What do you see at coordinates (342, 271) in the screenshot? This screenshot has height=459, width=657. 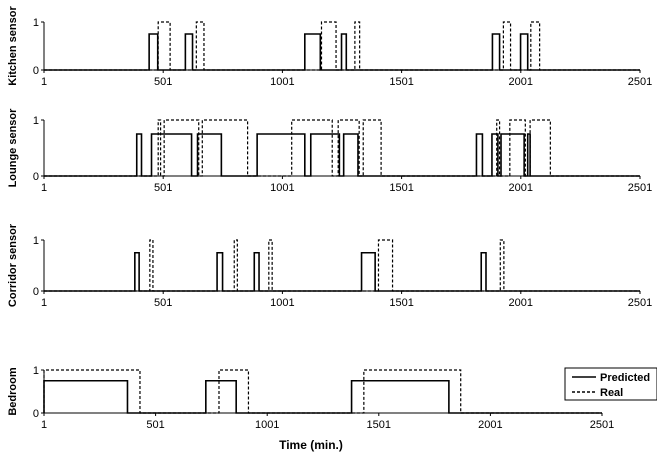 I see `corridor-predicted-series` at bounding box center [342, 271].